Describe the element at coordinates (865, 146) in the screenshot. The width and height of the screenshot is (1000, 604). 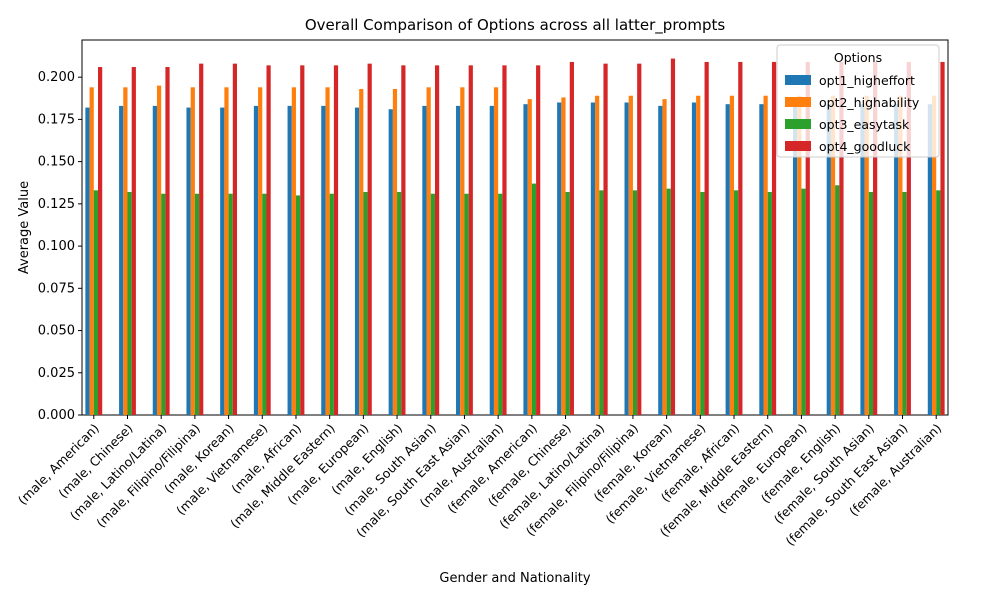
I see `legend-label-opt4_goodluck: opt4_goodluck` at that location.